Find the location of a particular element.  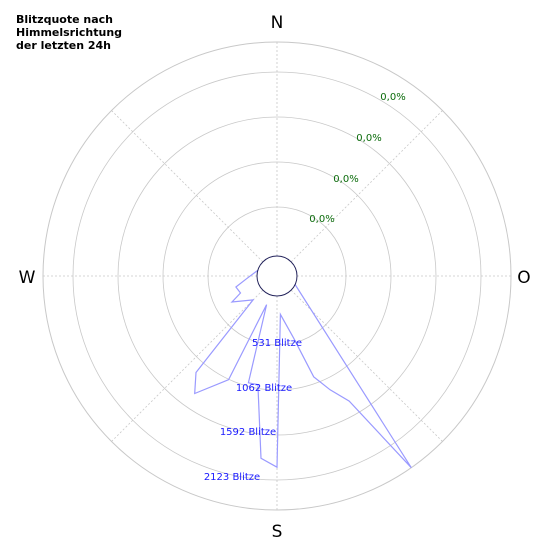

center-circle is located at coordinates (277, 276).